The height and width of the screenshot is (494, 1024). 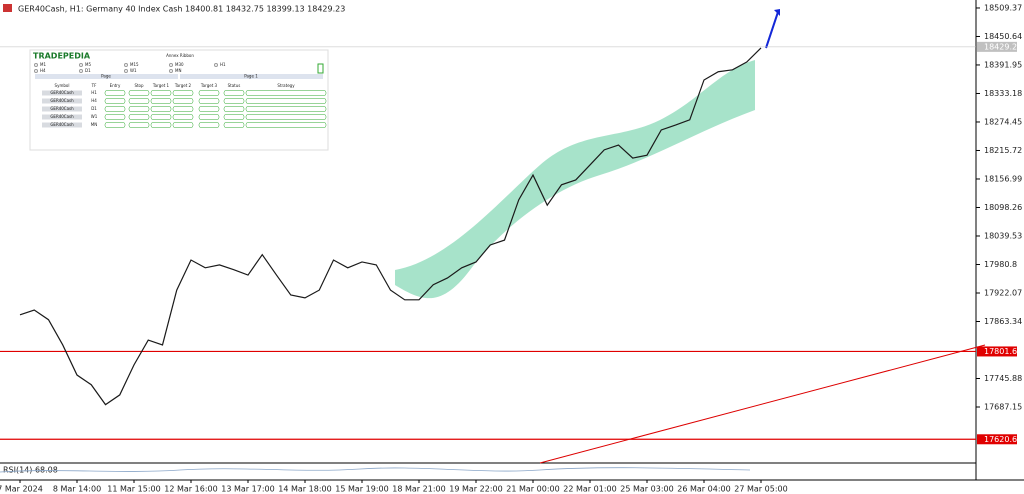 What do you see at coordinates (418, 489) in the screenshot?
I see `x-tick-label: 18 Mar 21:00` at bounding box center [418, 489].